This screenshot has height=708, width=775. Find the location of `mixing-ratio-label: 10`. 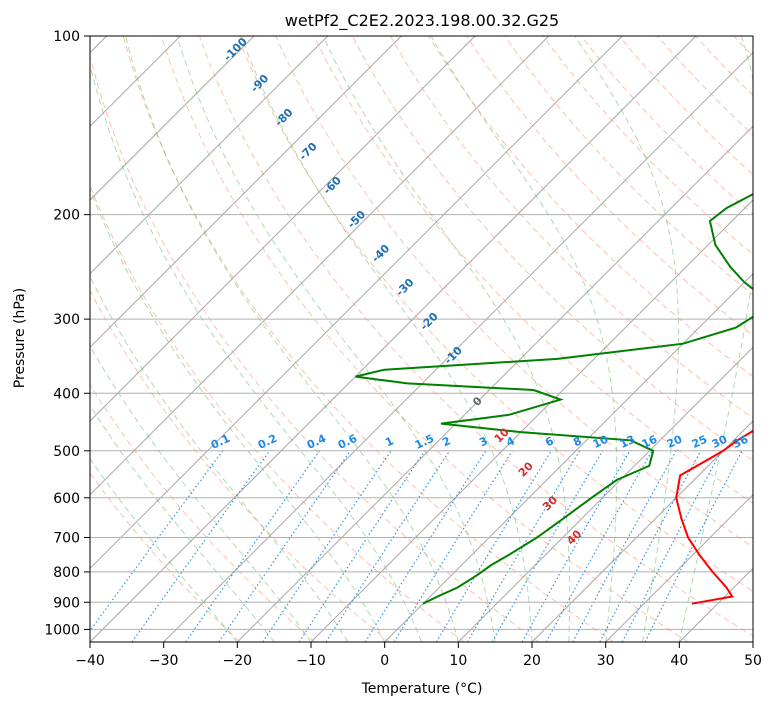

mixing-ratio-label: 10 is located at coordinates (601, 442).